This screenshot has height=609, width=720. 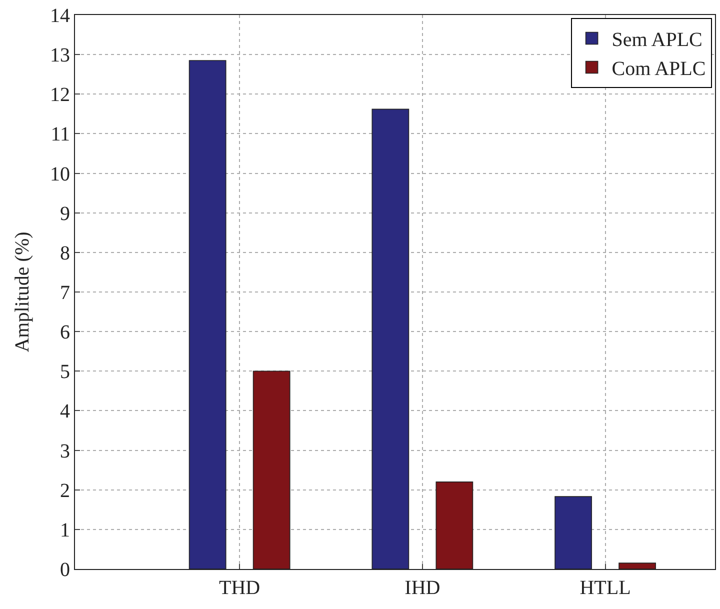 What do you see at coordinates (65, 372) in the screenshot?
I see `y-tick-label: 5` at bounding box center [65, 372].